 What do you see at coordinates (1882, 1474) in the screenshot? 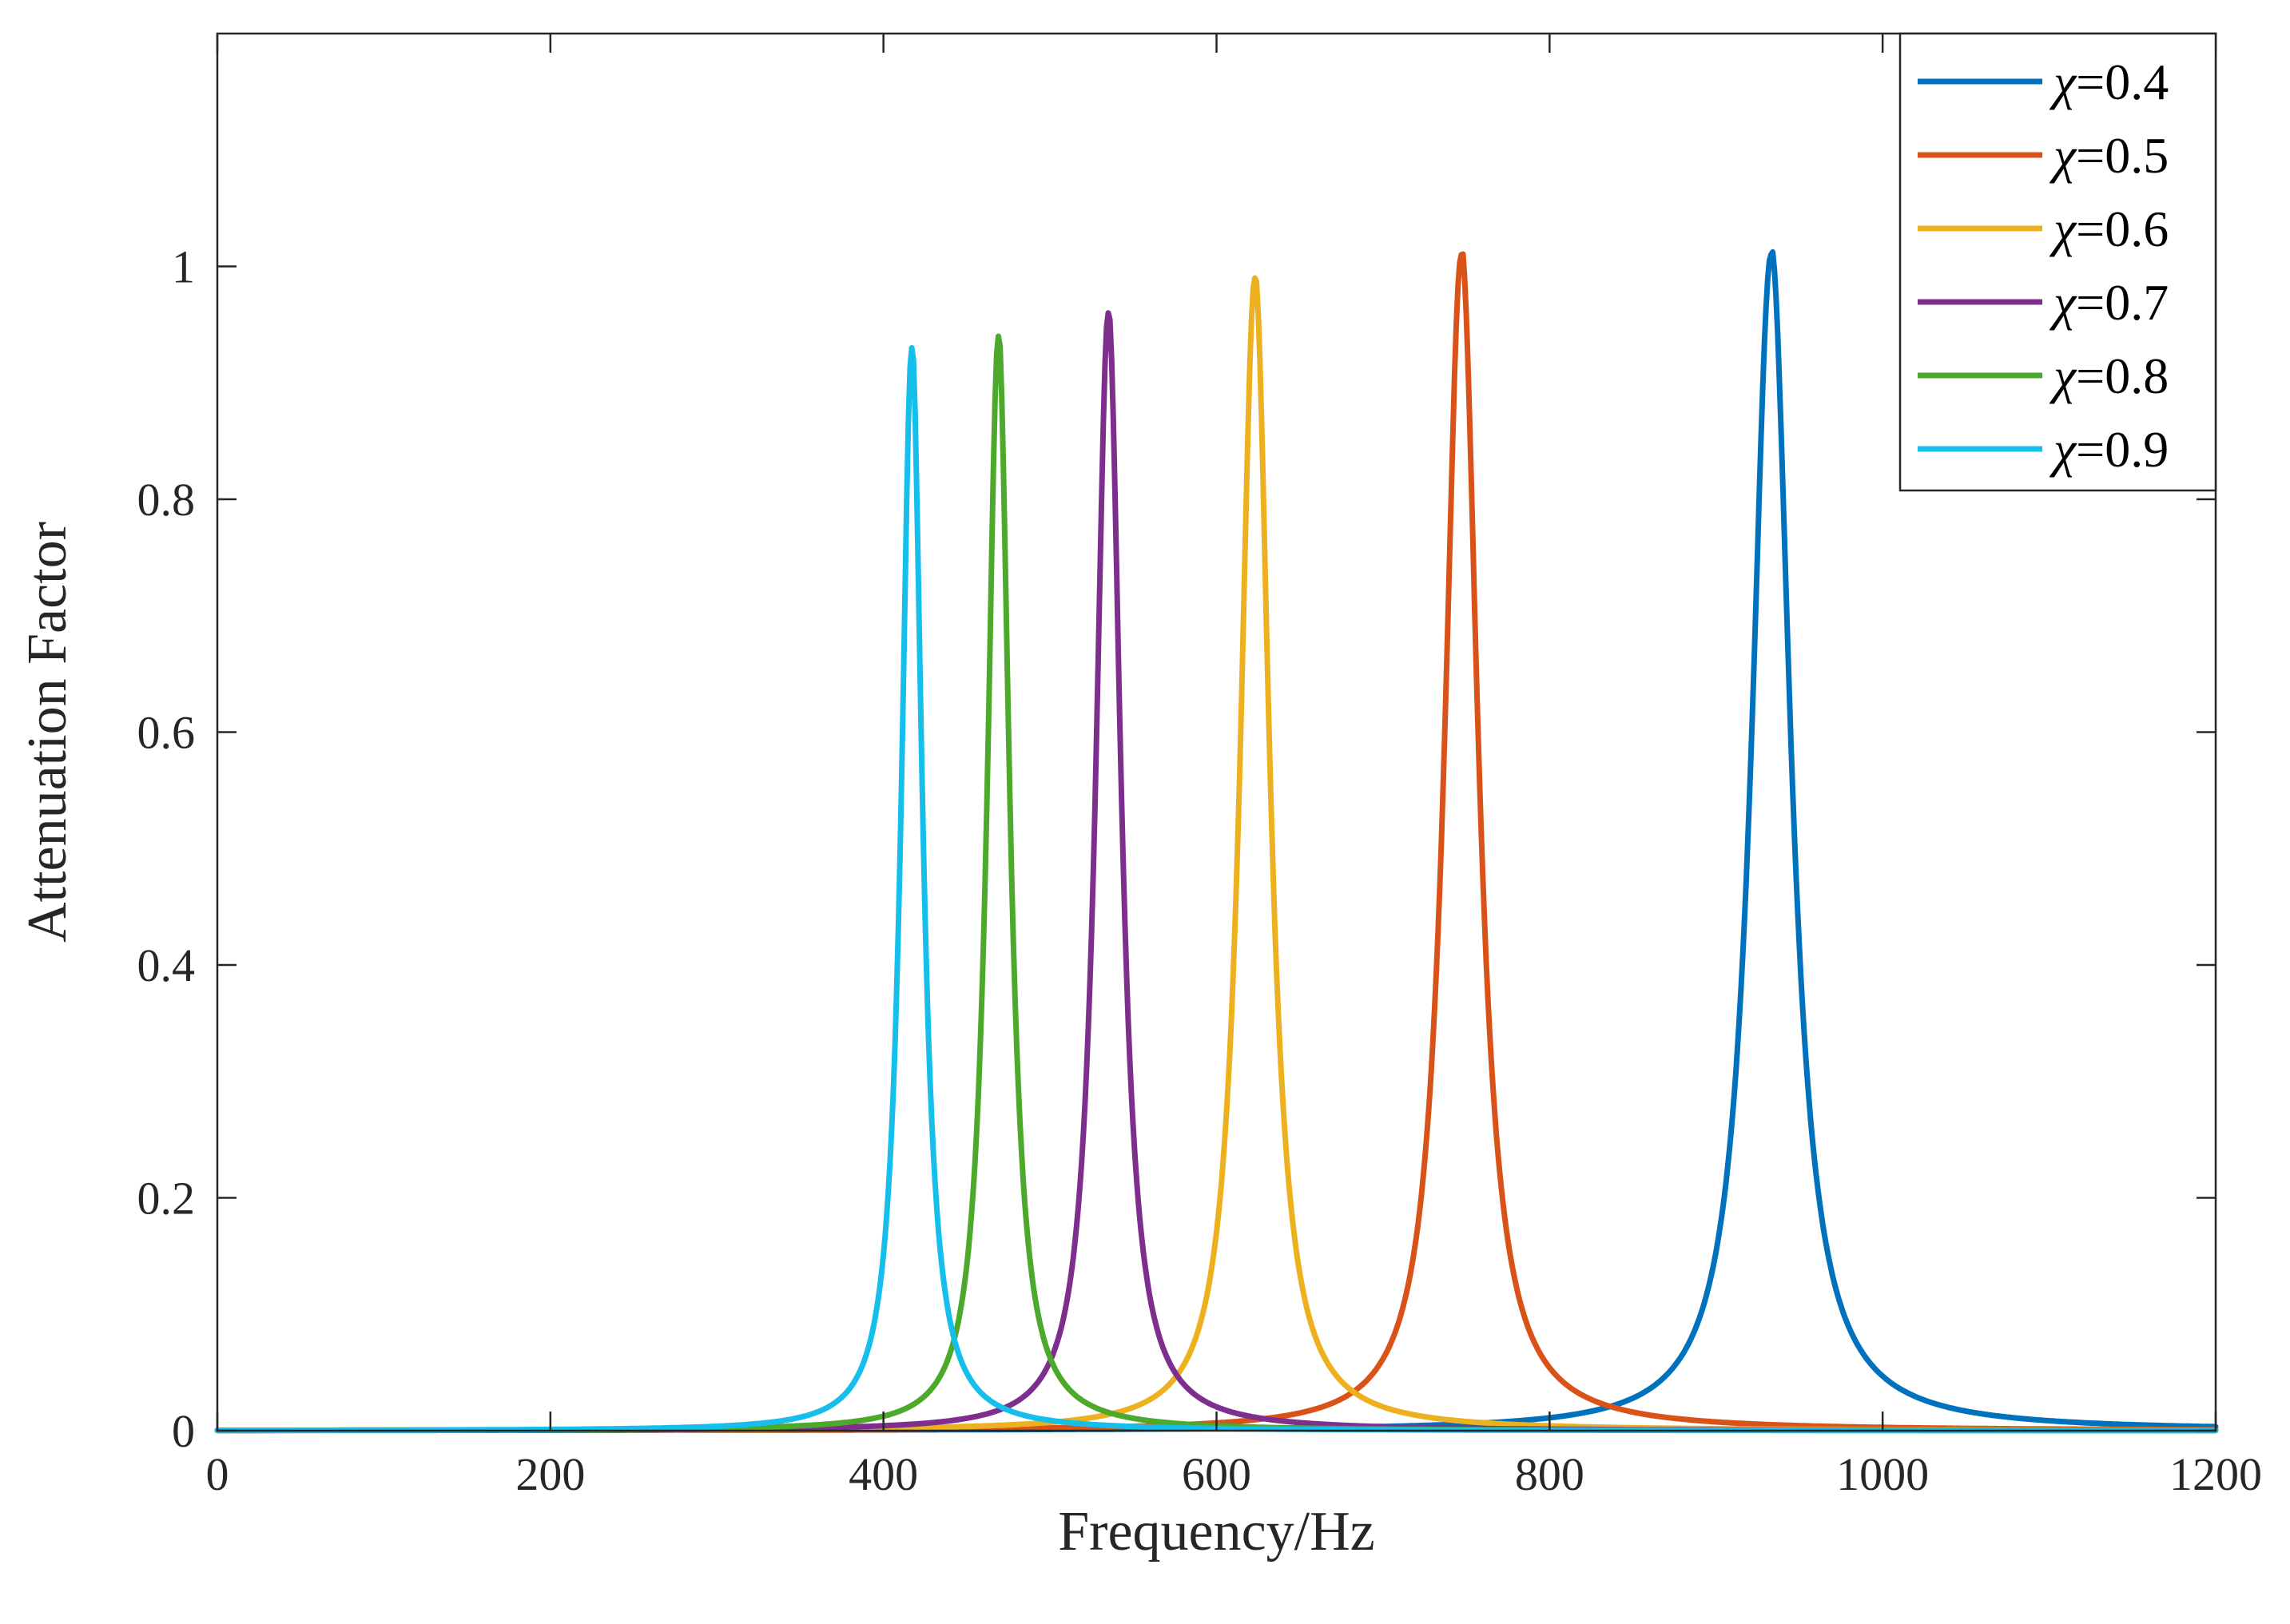
I see `x-tick-label: 1000` at bounding box center [1882, 1474].